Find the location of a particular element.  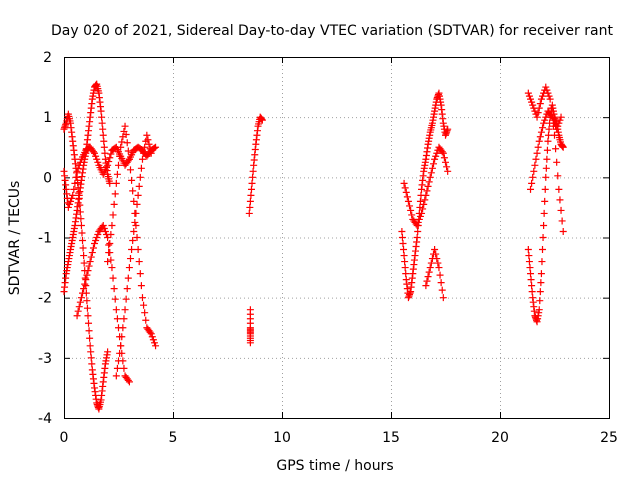

y-tick-label: -1 is located at coordinates (45, 239).